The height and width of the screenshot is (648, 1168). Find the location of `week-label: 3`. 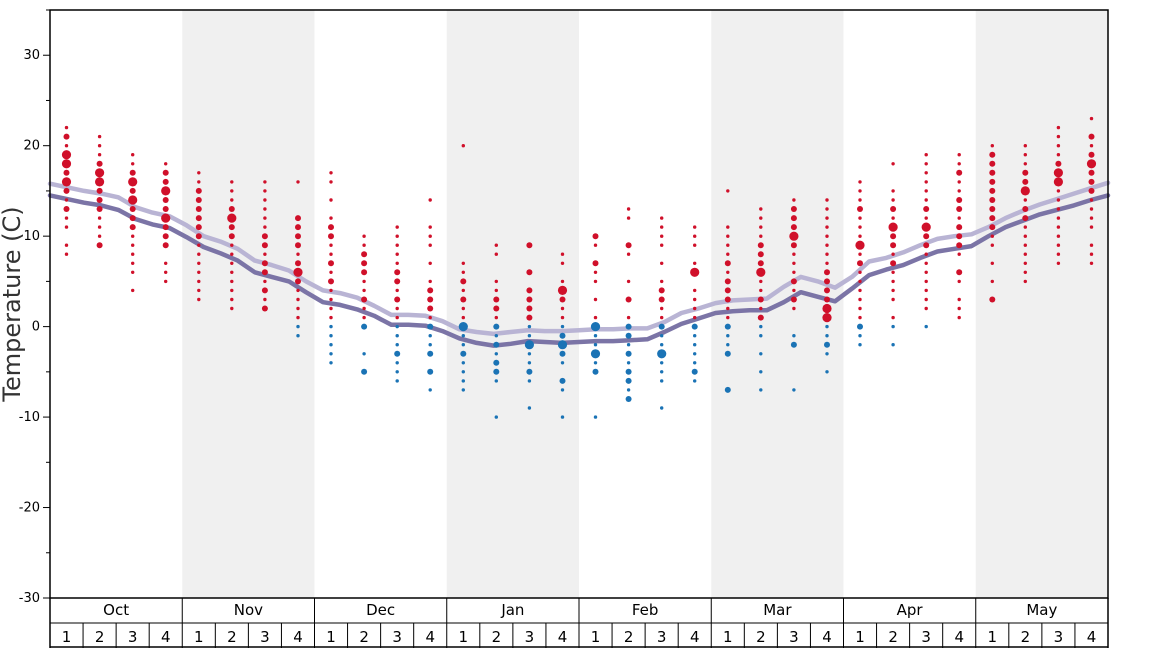

week-label: 3 is located at coordinates (530, 637).